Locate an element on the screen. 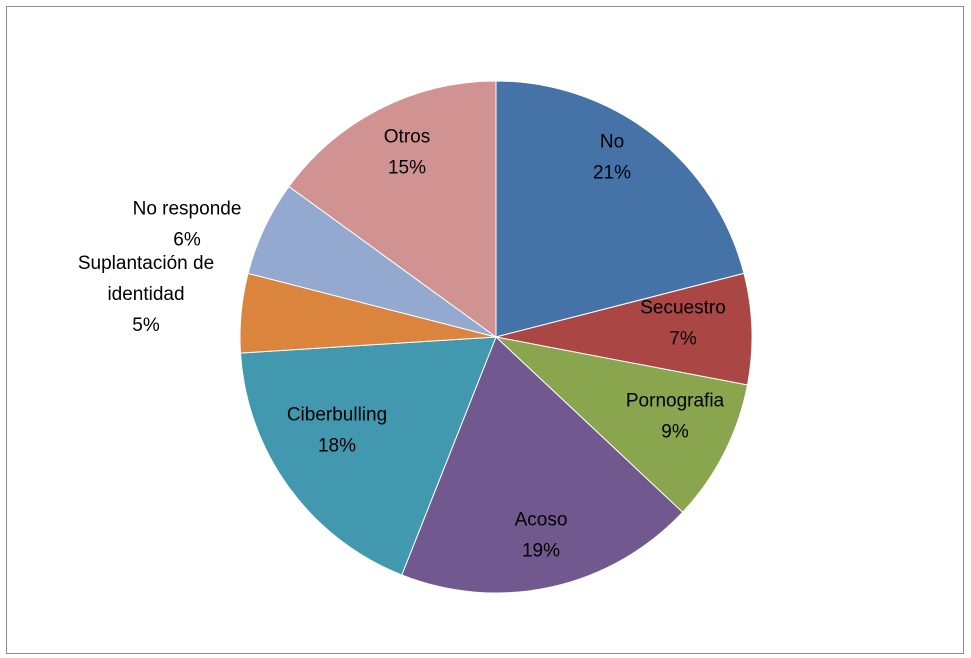 This screenshot has height=658, width=971. data-label: Pornografia 9% is located at coordinates (675, 417).